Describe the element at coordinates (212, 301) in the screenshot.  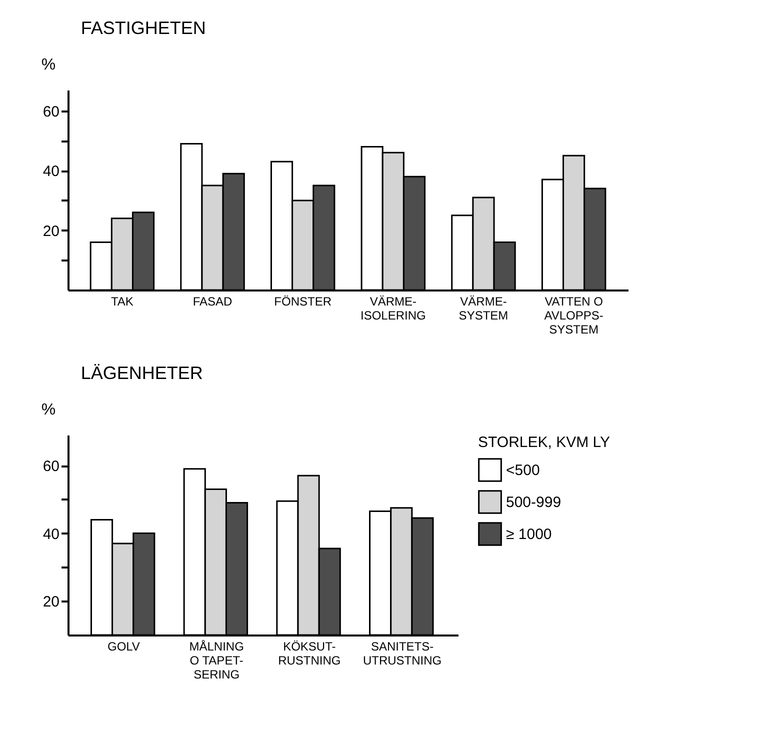
I see `x-tick-label: FASAD` at that location.